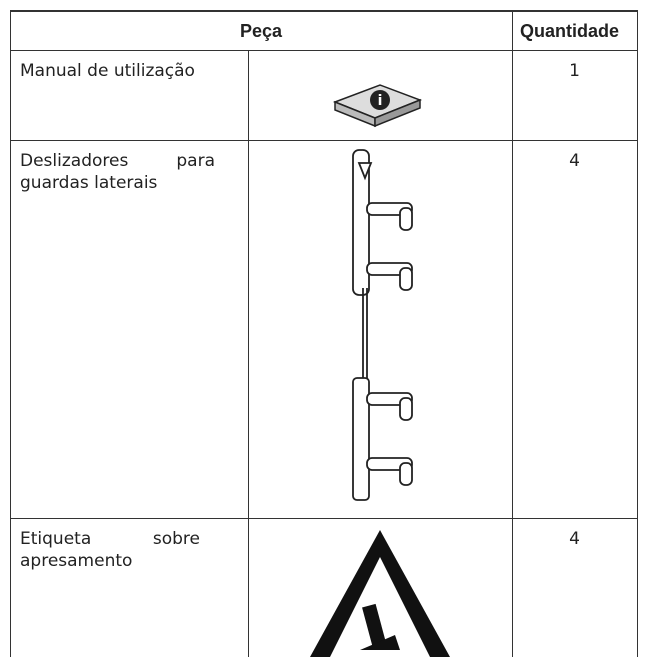  I want to click on header-cell: Peça, so click(261, 31).